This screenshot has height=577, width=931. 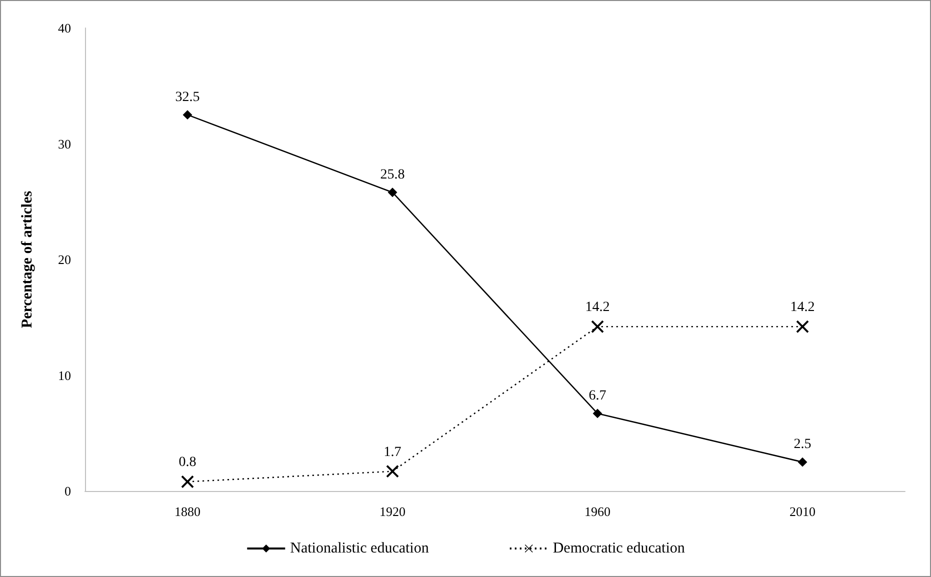 I want to click on x-tick-label: 2010, so click(x=803, y=511).